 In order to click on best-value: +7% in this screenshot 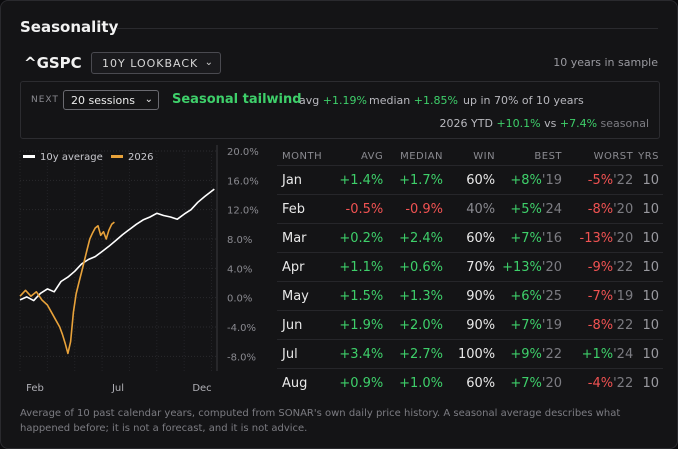, I will do `click(526, 383)`.